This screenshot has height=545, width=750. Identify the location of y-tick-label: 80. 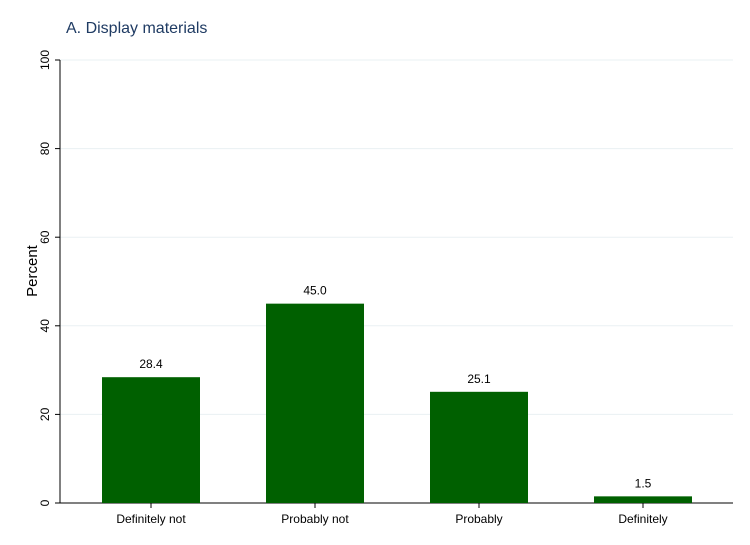
(45, 149).